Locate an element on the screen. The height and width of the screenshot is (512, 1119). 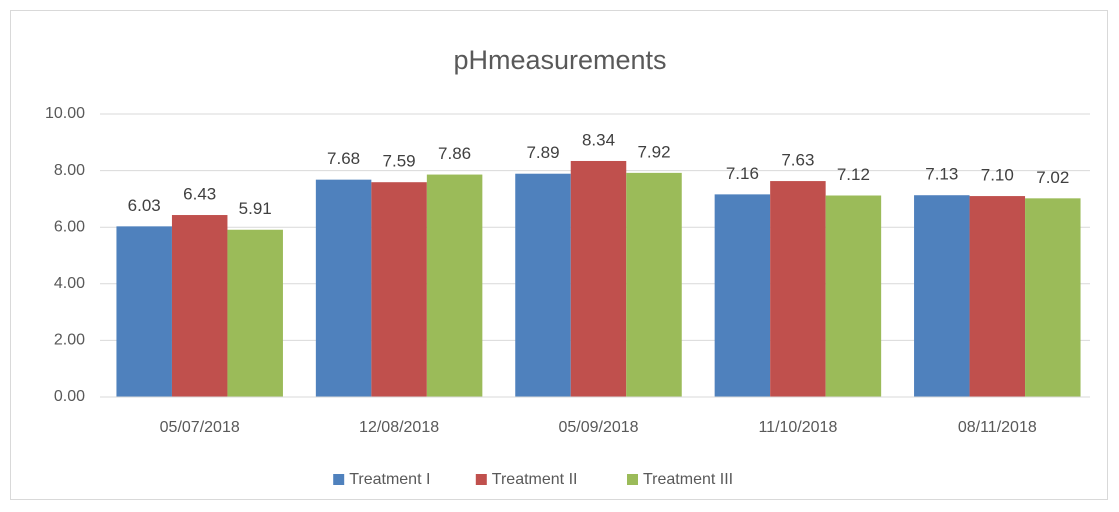
y-tick-label: 2.00 is located at coordinates (69, 340).